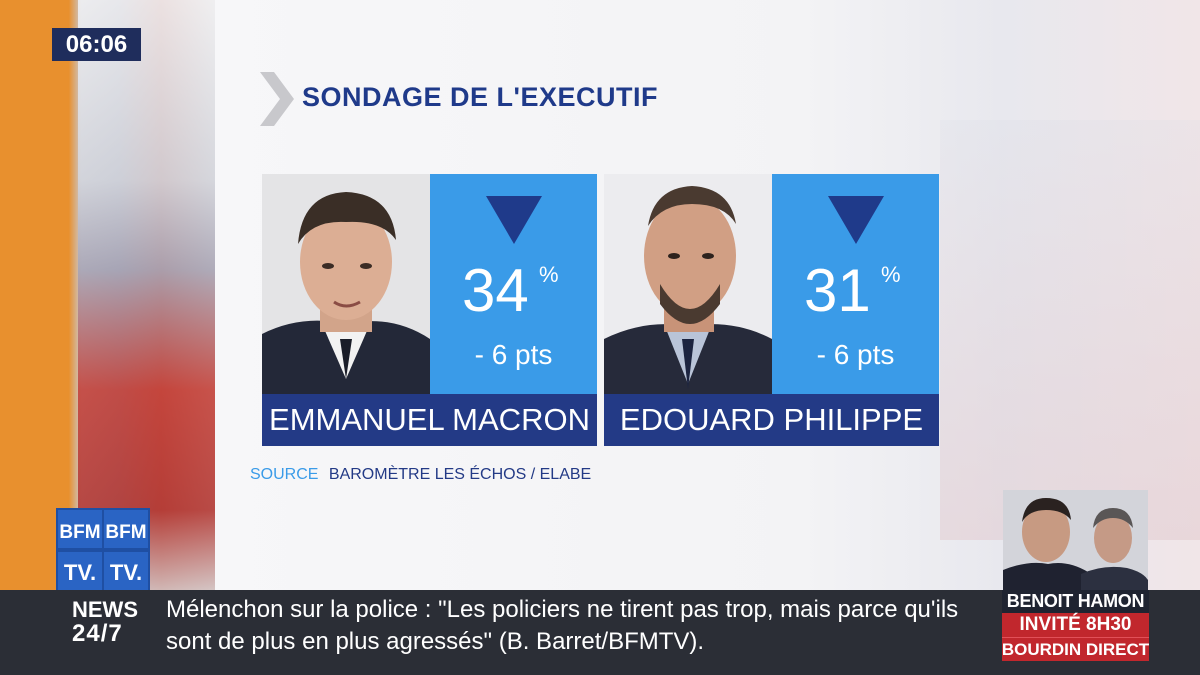 The image size is (1200, 675). I want to click on chevron-right-icon, so click(277, 99).